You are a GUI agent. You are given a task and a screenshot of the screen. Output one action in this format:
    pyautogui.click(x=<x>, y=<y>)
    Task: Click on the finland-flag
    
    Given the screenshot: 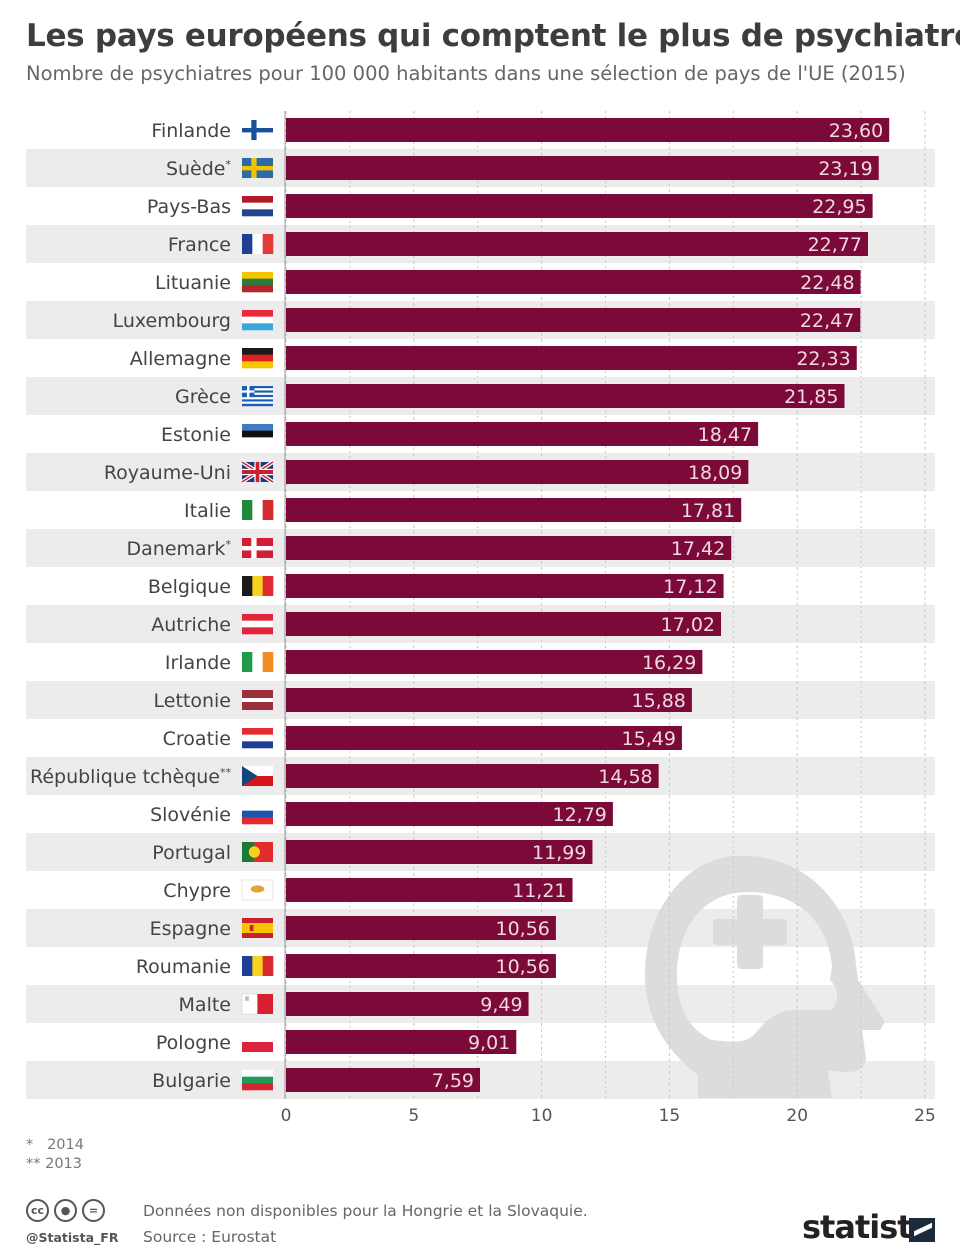 What is the action you would take?
    pyautogui.click(x=257, y=130)
    